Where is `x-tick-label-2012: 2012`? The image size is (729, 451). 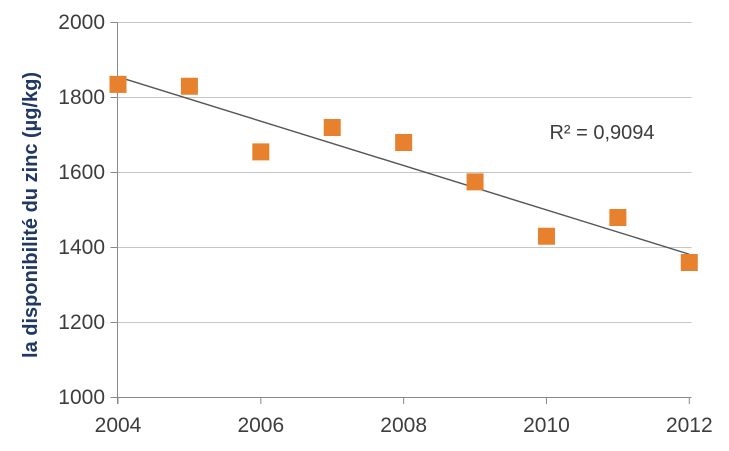
x-tick-label-2012: 2012 is located at coordinates (689, 425).